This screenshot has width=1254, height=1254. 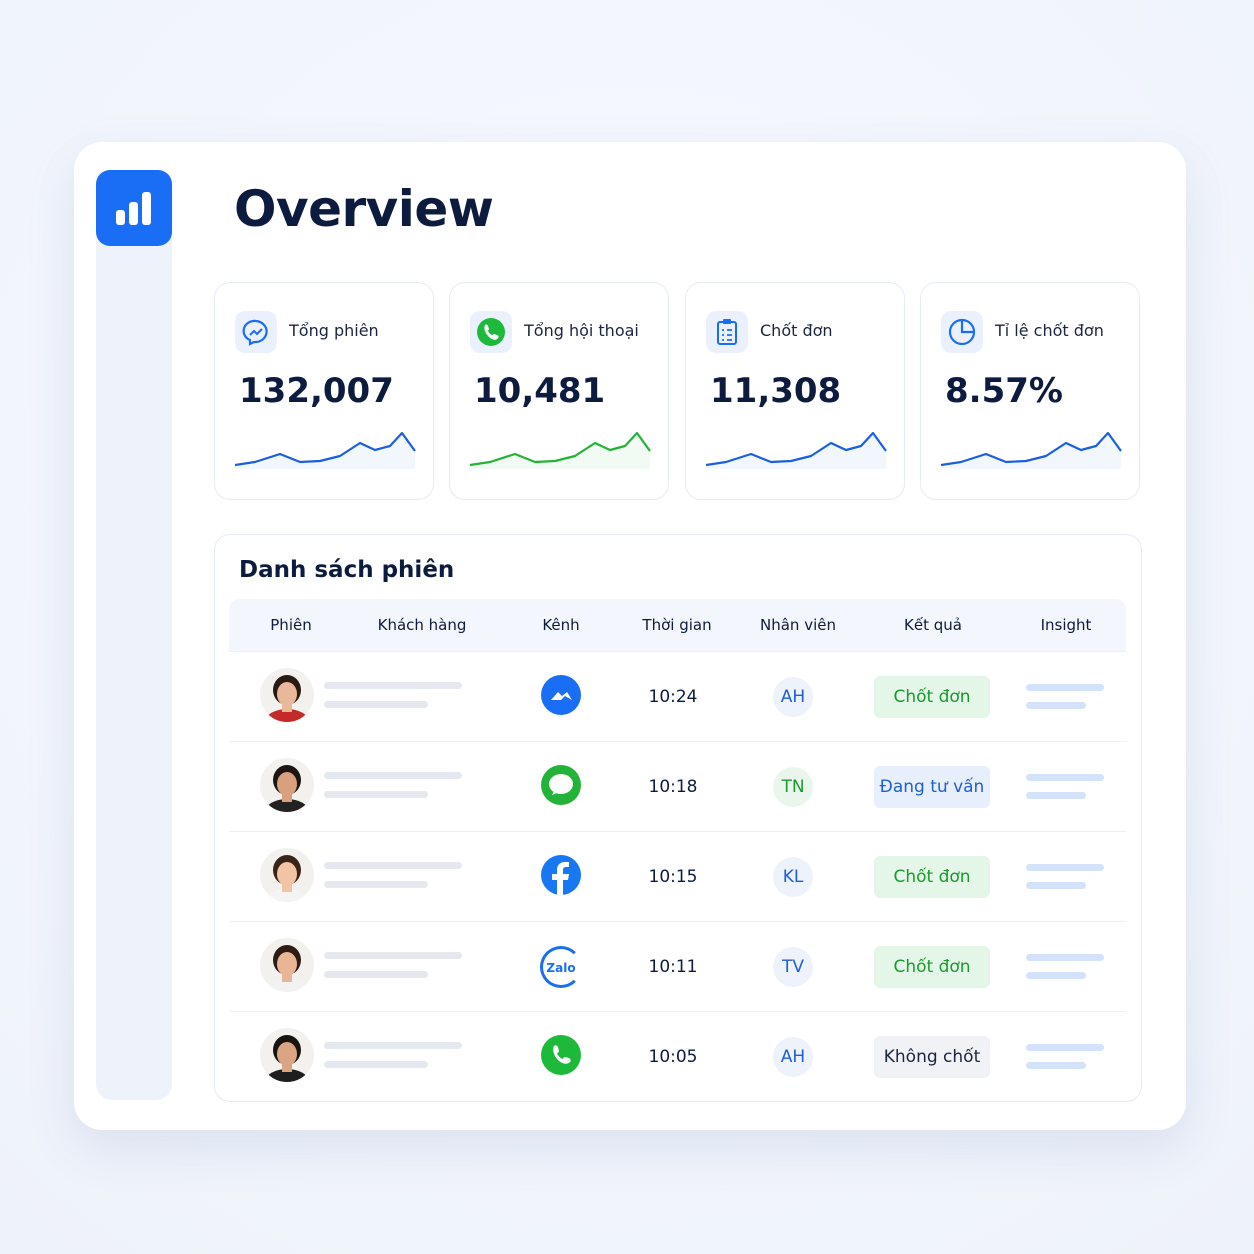 I want to click on time: 10:05, so click(x=673, y=1057).